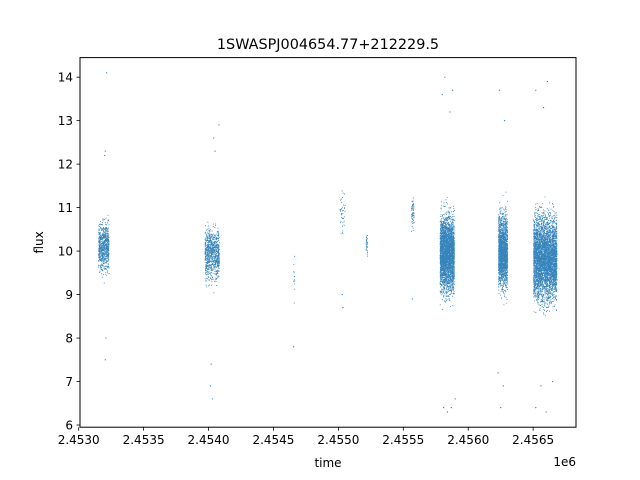  What do you see at coordinates (65, 121) in the screenshot?
I see `y-tick-label: 13` at bounding box center [65, 121].